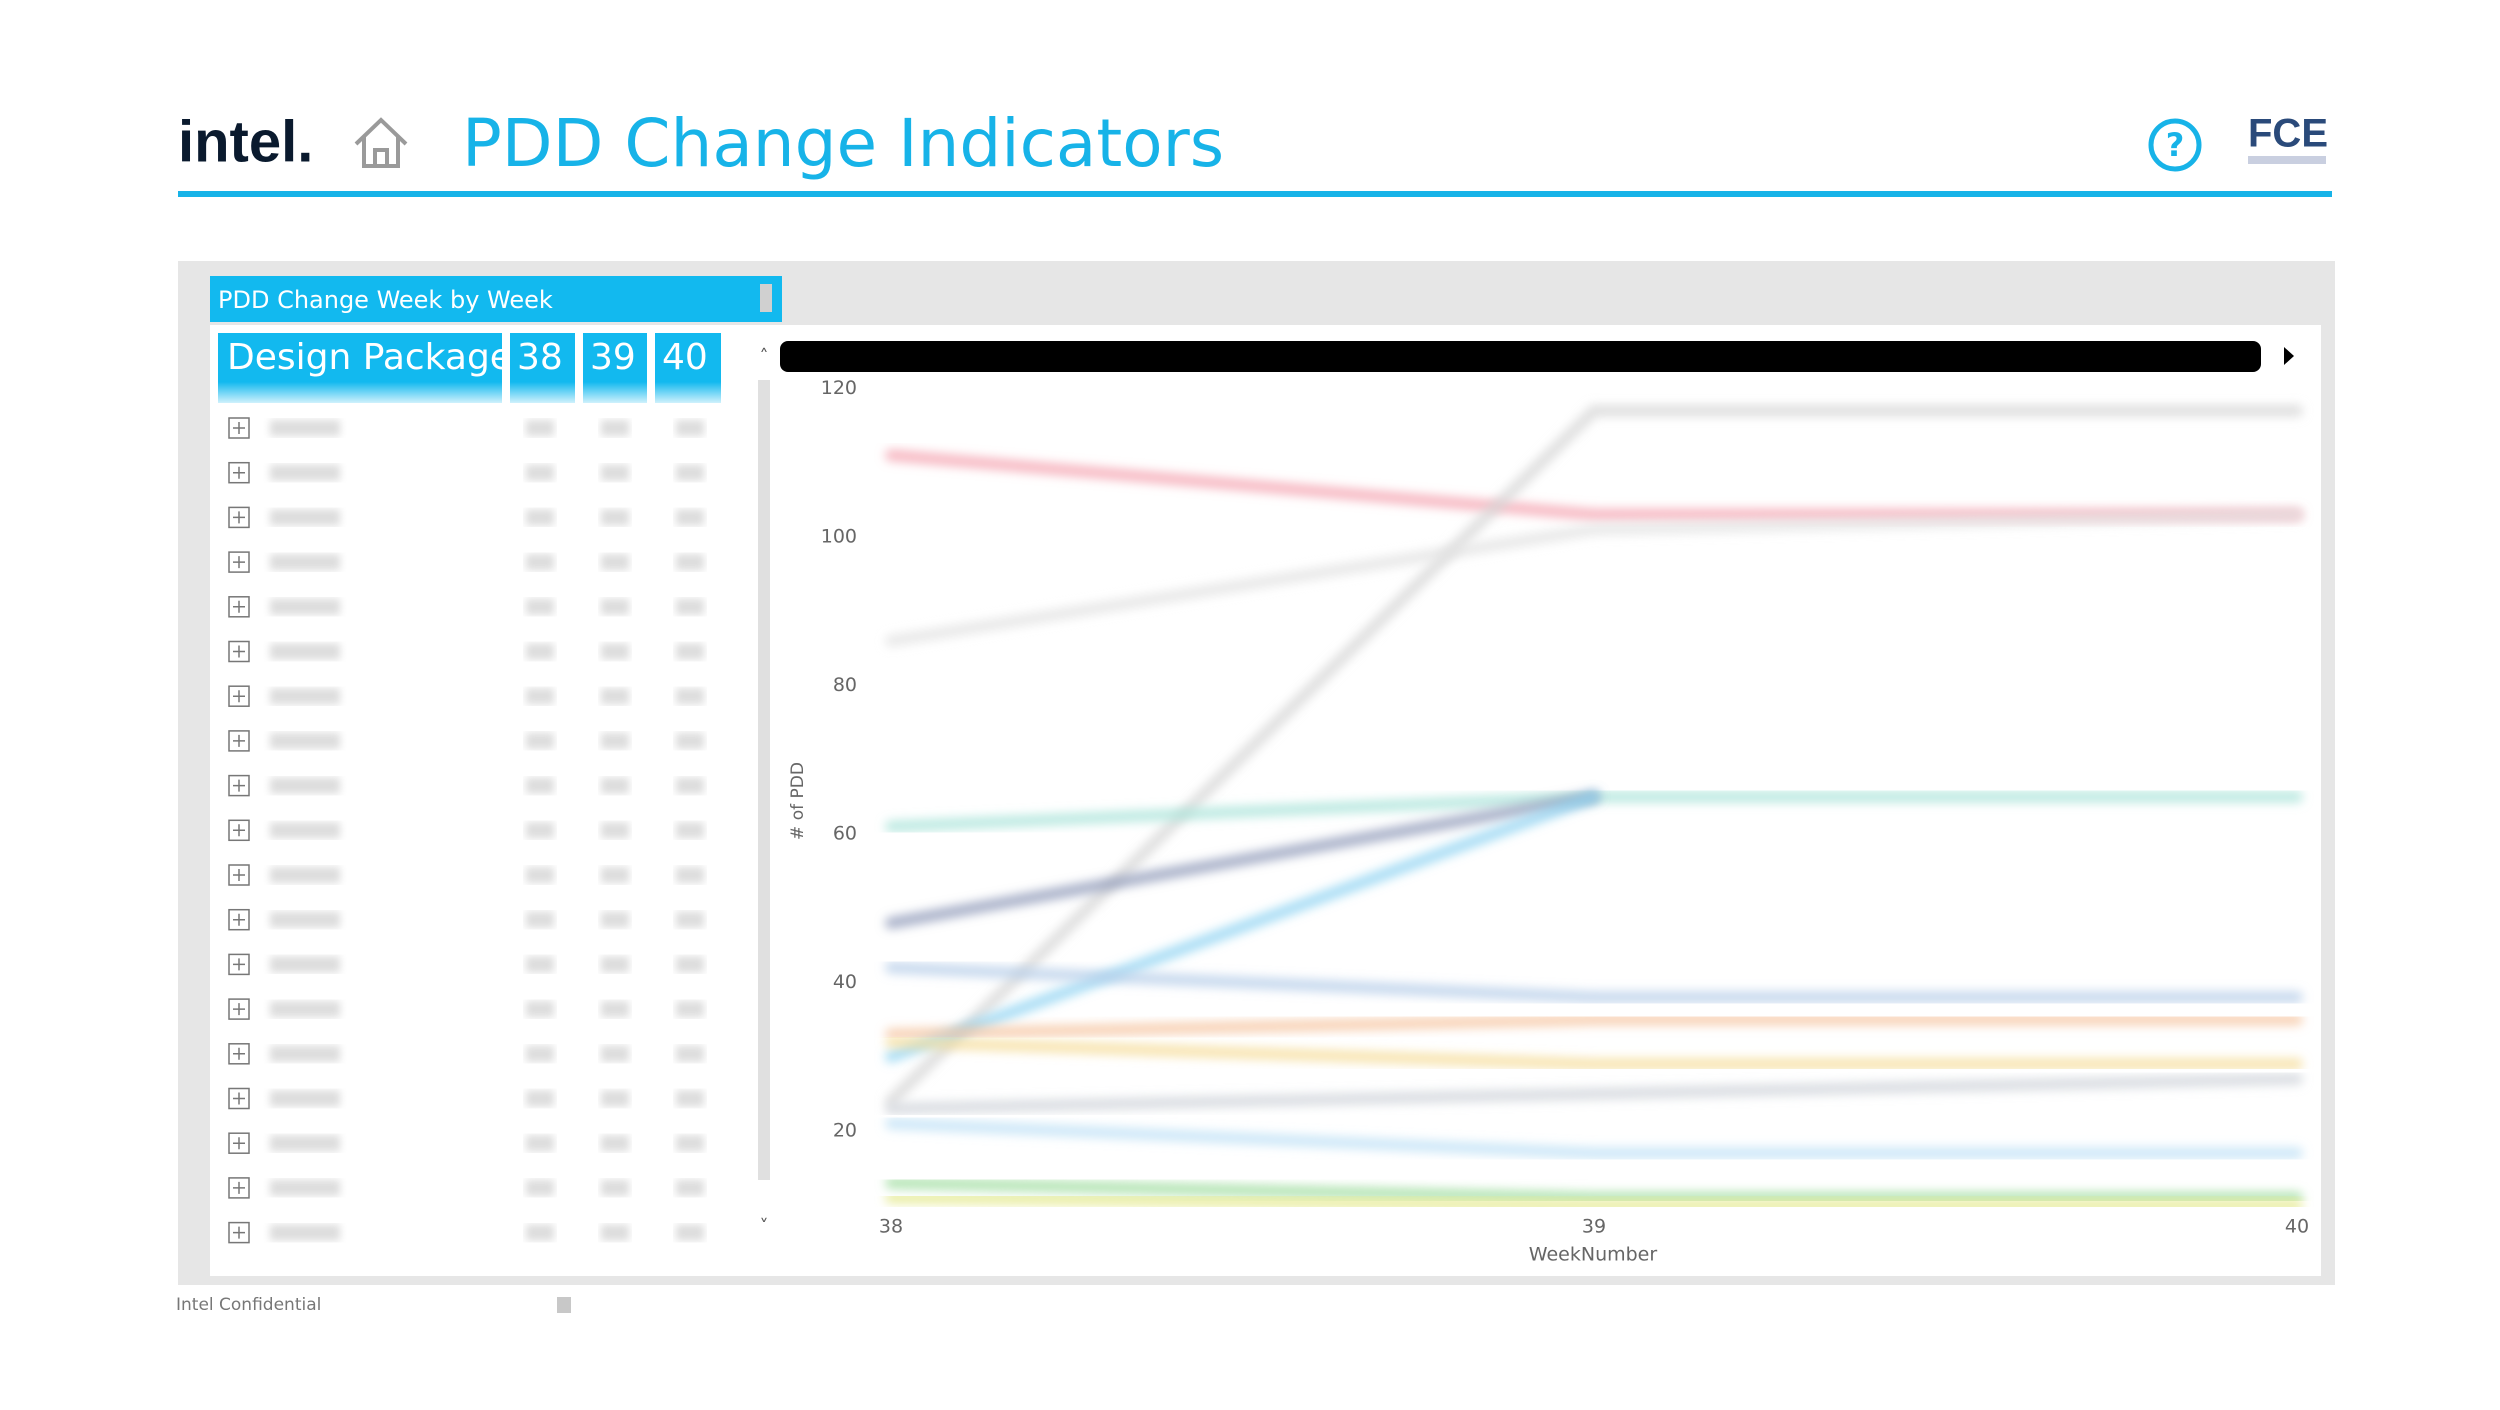 This screenshot has width=2500, height=1410. Describe the element at coordinates (2297, 1227) in the screenshot. I see `x-tick-label: 40` at that location.